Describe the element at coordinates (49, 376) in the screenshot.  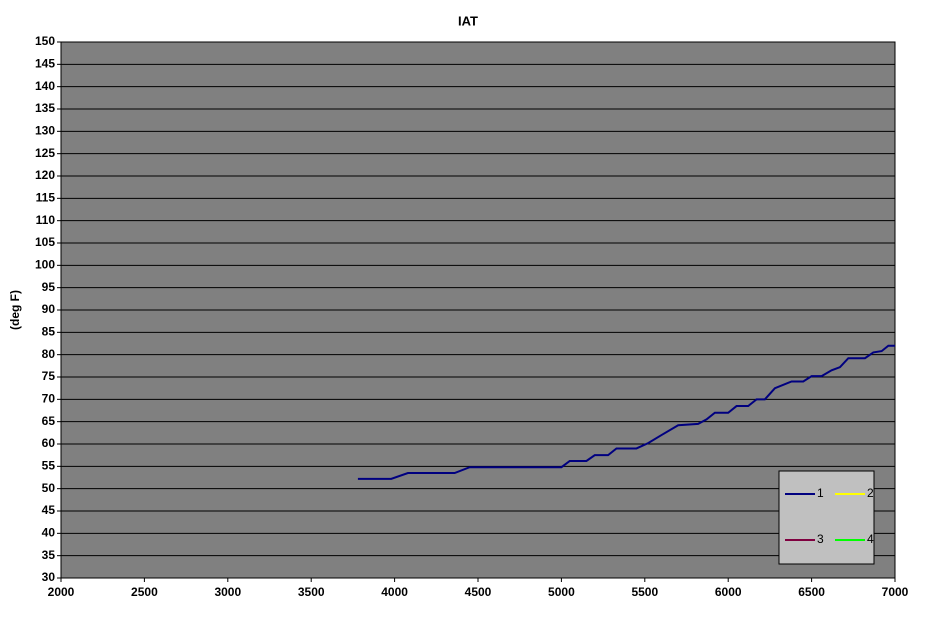
I see `y-tick-label: 75` at that location.